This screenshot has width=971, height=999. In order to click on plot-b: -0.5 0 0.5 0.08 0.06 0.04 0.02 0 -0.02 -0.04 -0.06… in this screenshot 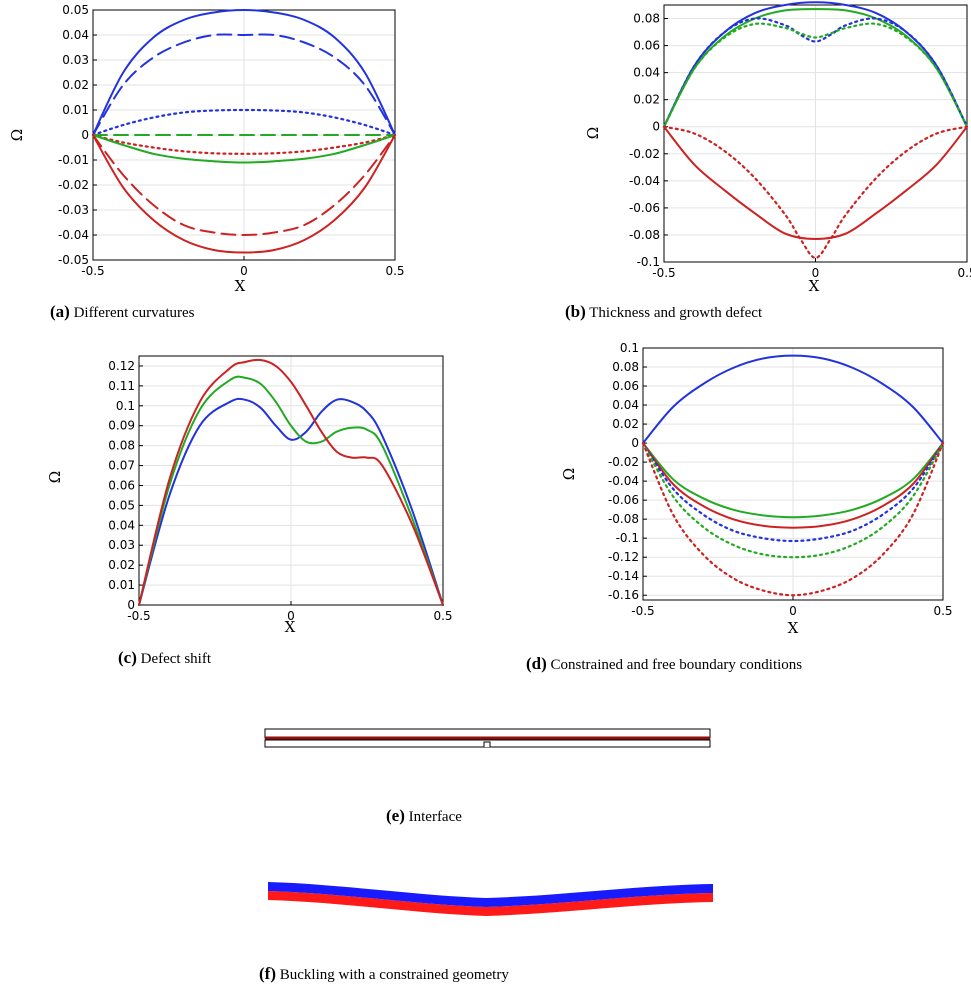, I will do `click(777, 148)`.